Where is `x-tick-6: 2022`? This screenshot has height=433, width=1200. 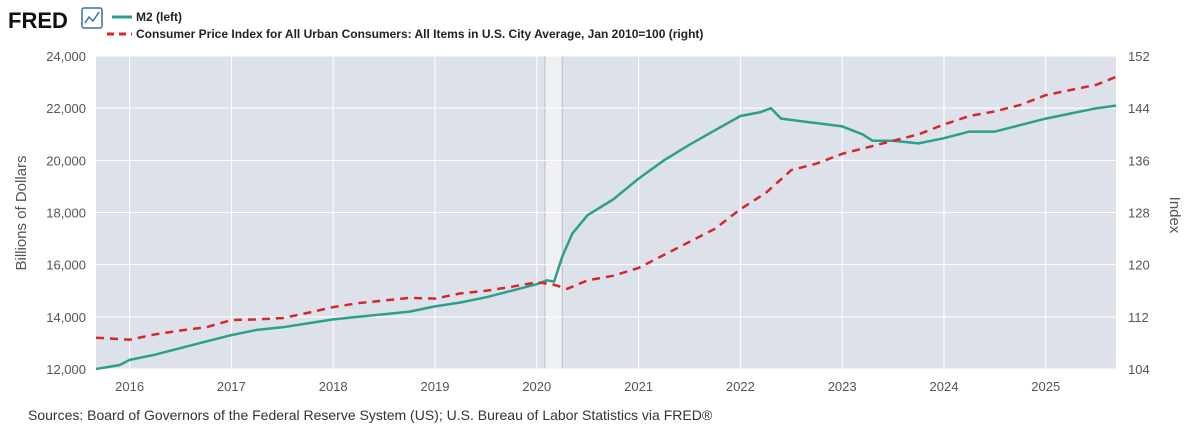 x-tick-6: 2022 is located at coordinates (740, 386).